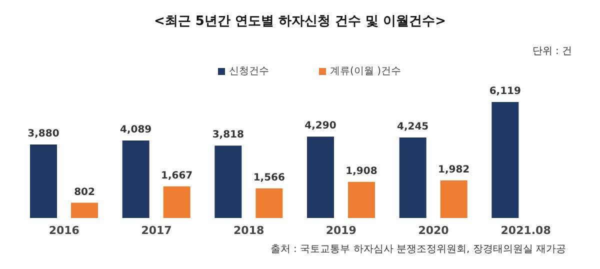  Describe the element at coordinates (249, 71) in the screenshot. I see `legend-label: 신청건수` at that location.